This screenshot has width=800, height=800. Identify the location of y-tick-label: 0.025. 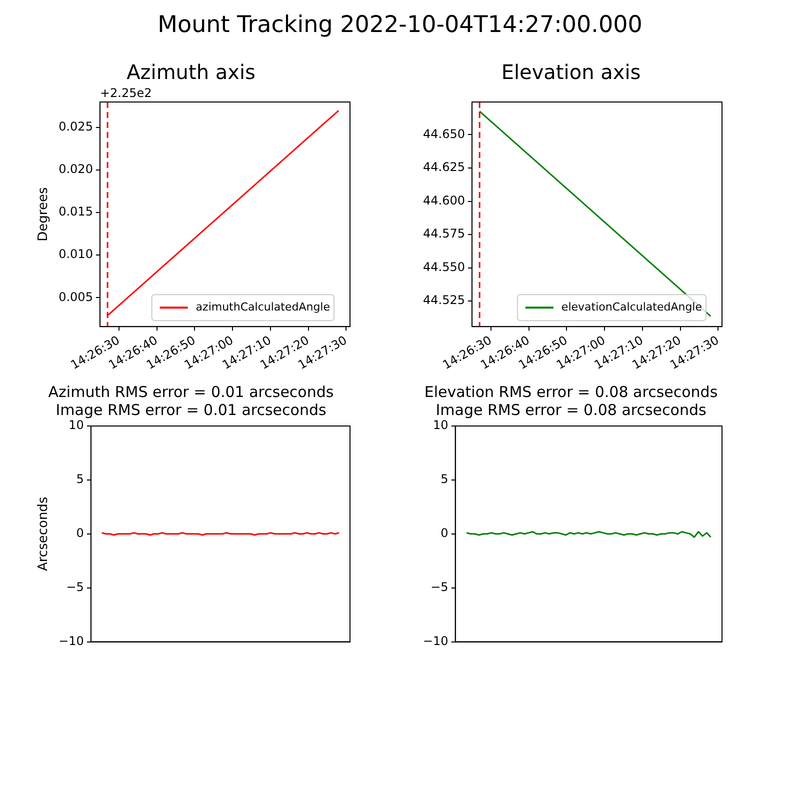
(75, 127).